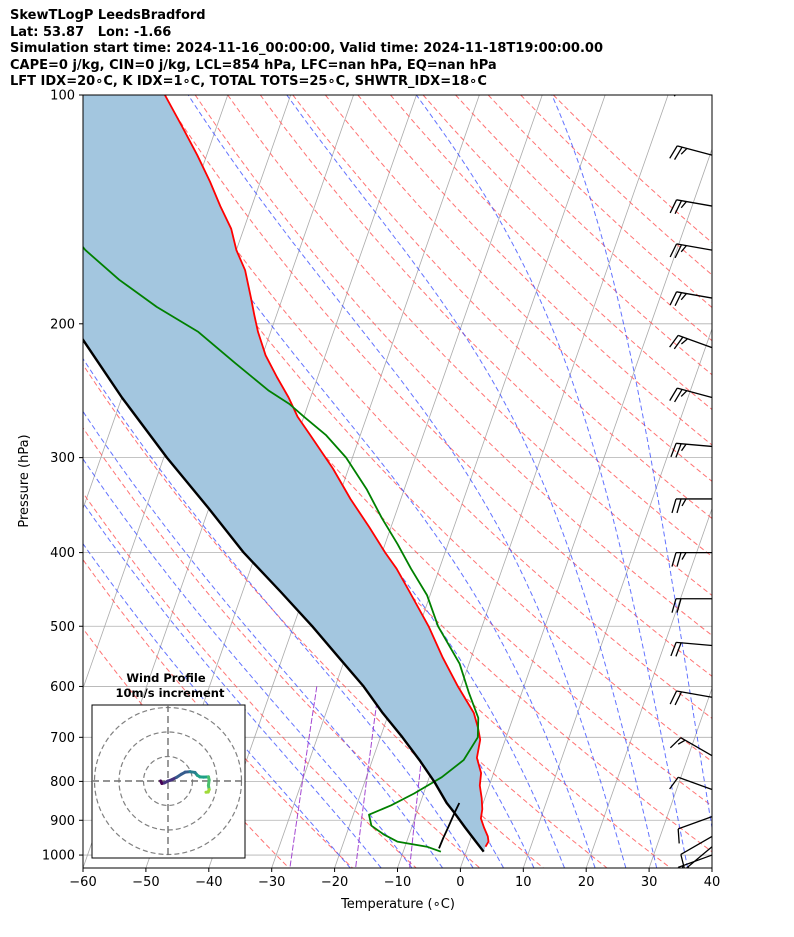 This screenshot has height=937, width=794. Describe the element at coordinates (145, 882) in the screenshot. I see `x-tick-label: −50` at that location.